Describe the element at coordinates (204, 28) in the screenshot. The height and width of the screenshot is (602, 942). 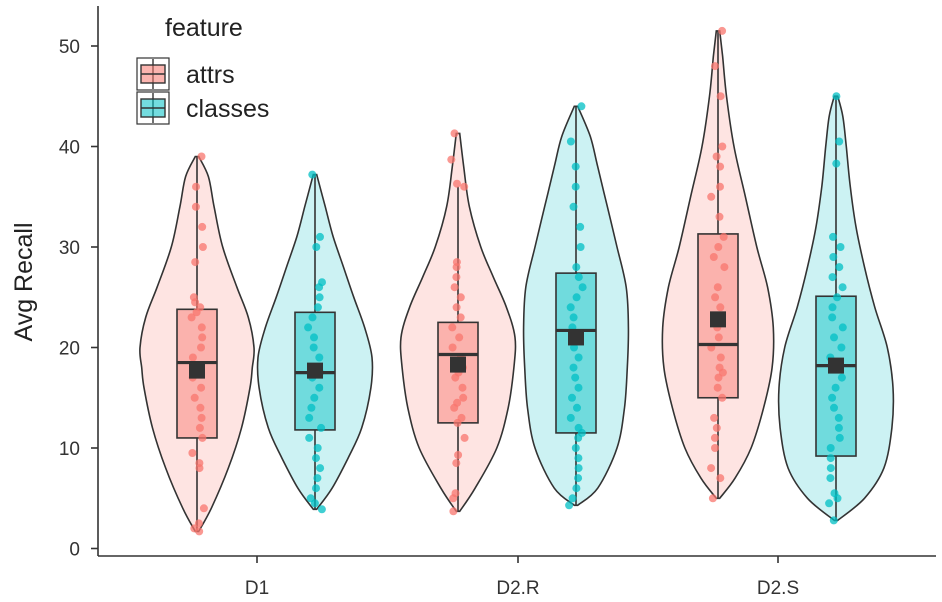
I see `legend-title: feature` at that location.